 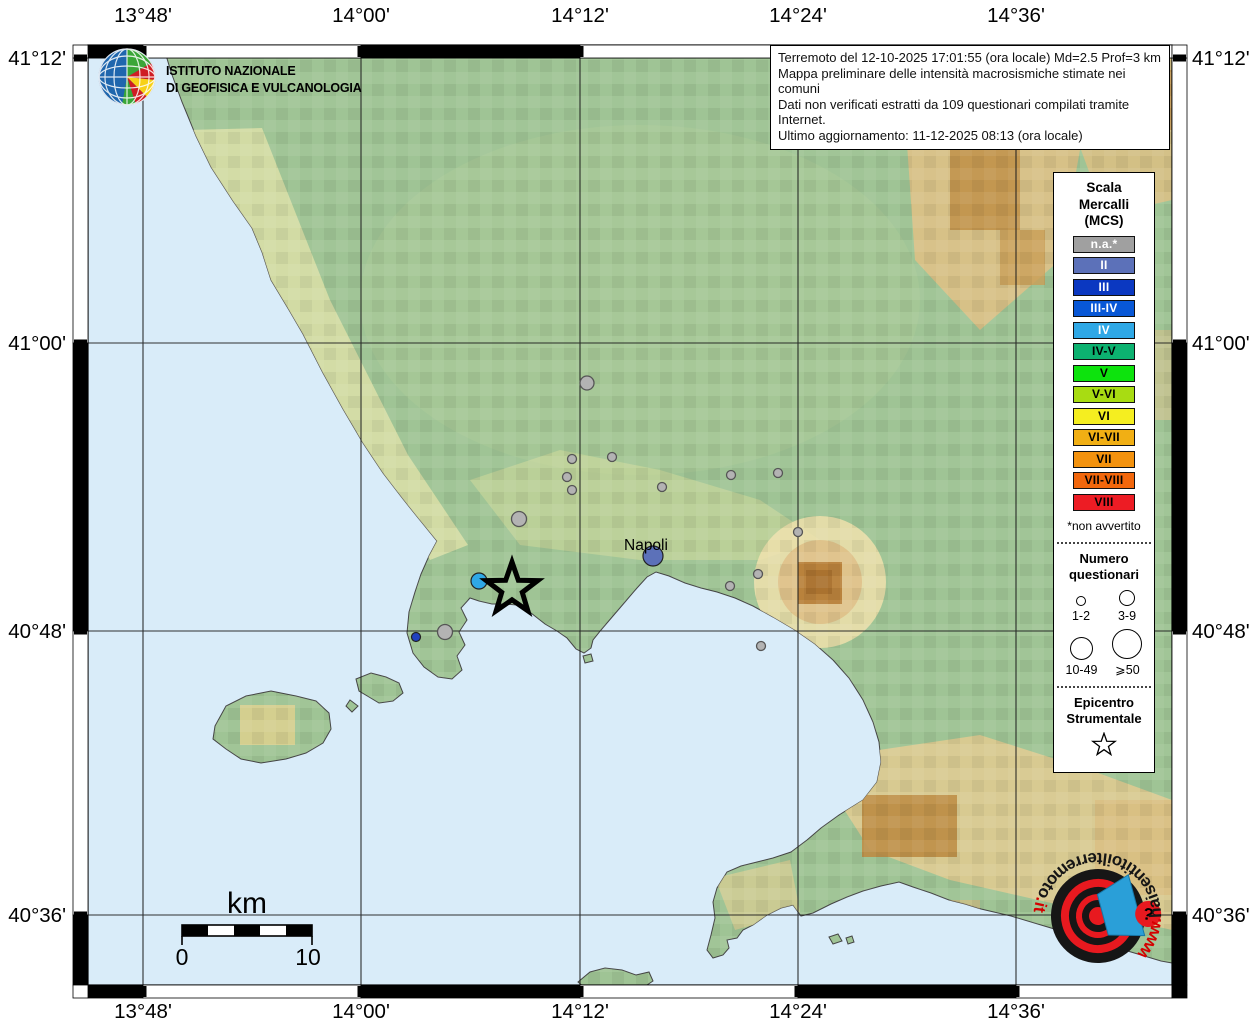 I want to click on scale-bar-end: 10, so click(x=308, y=957).